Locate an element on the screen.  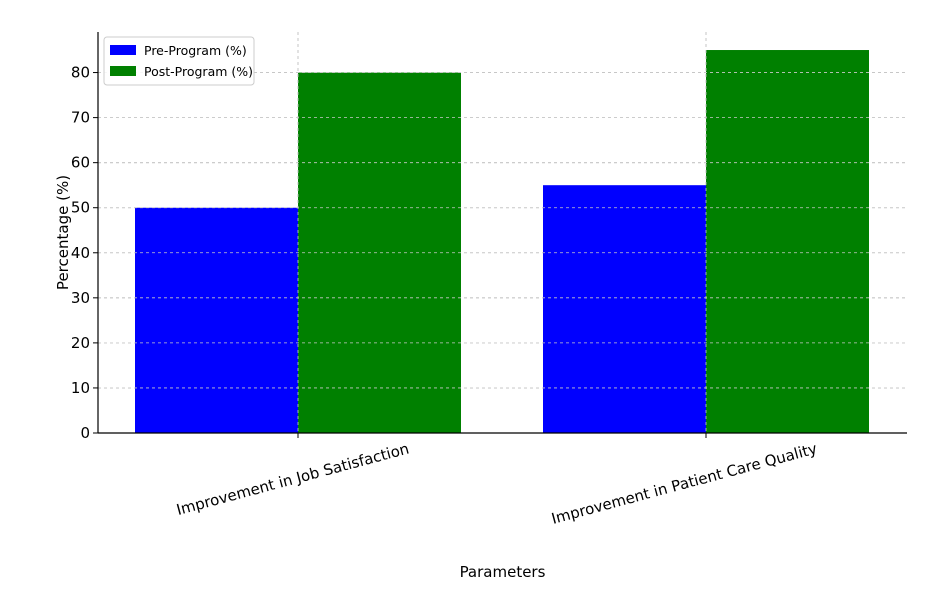
legend-box is located at coordinates (179, 61).